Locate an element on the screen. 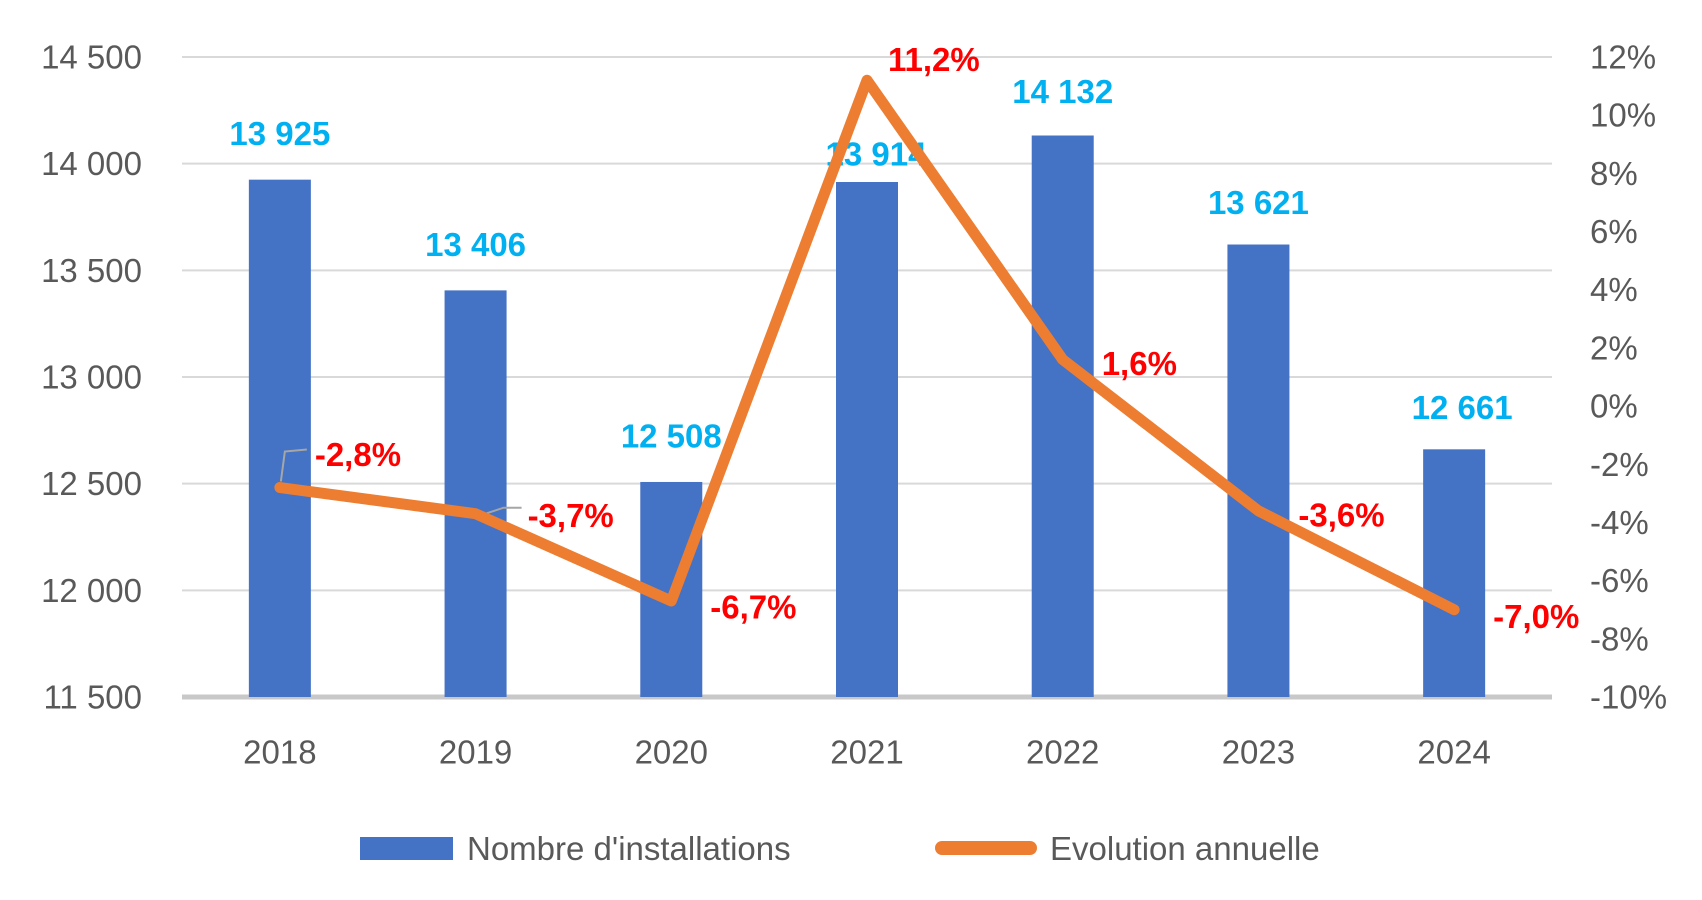  legend-label-installations: Nombre d'installations is located at coordinates (629, 848).